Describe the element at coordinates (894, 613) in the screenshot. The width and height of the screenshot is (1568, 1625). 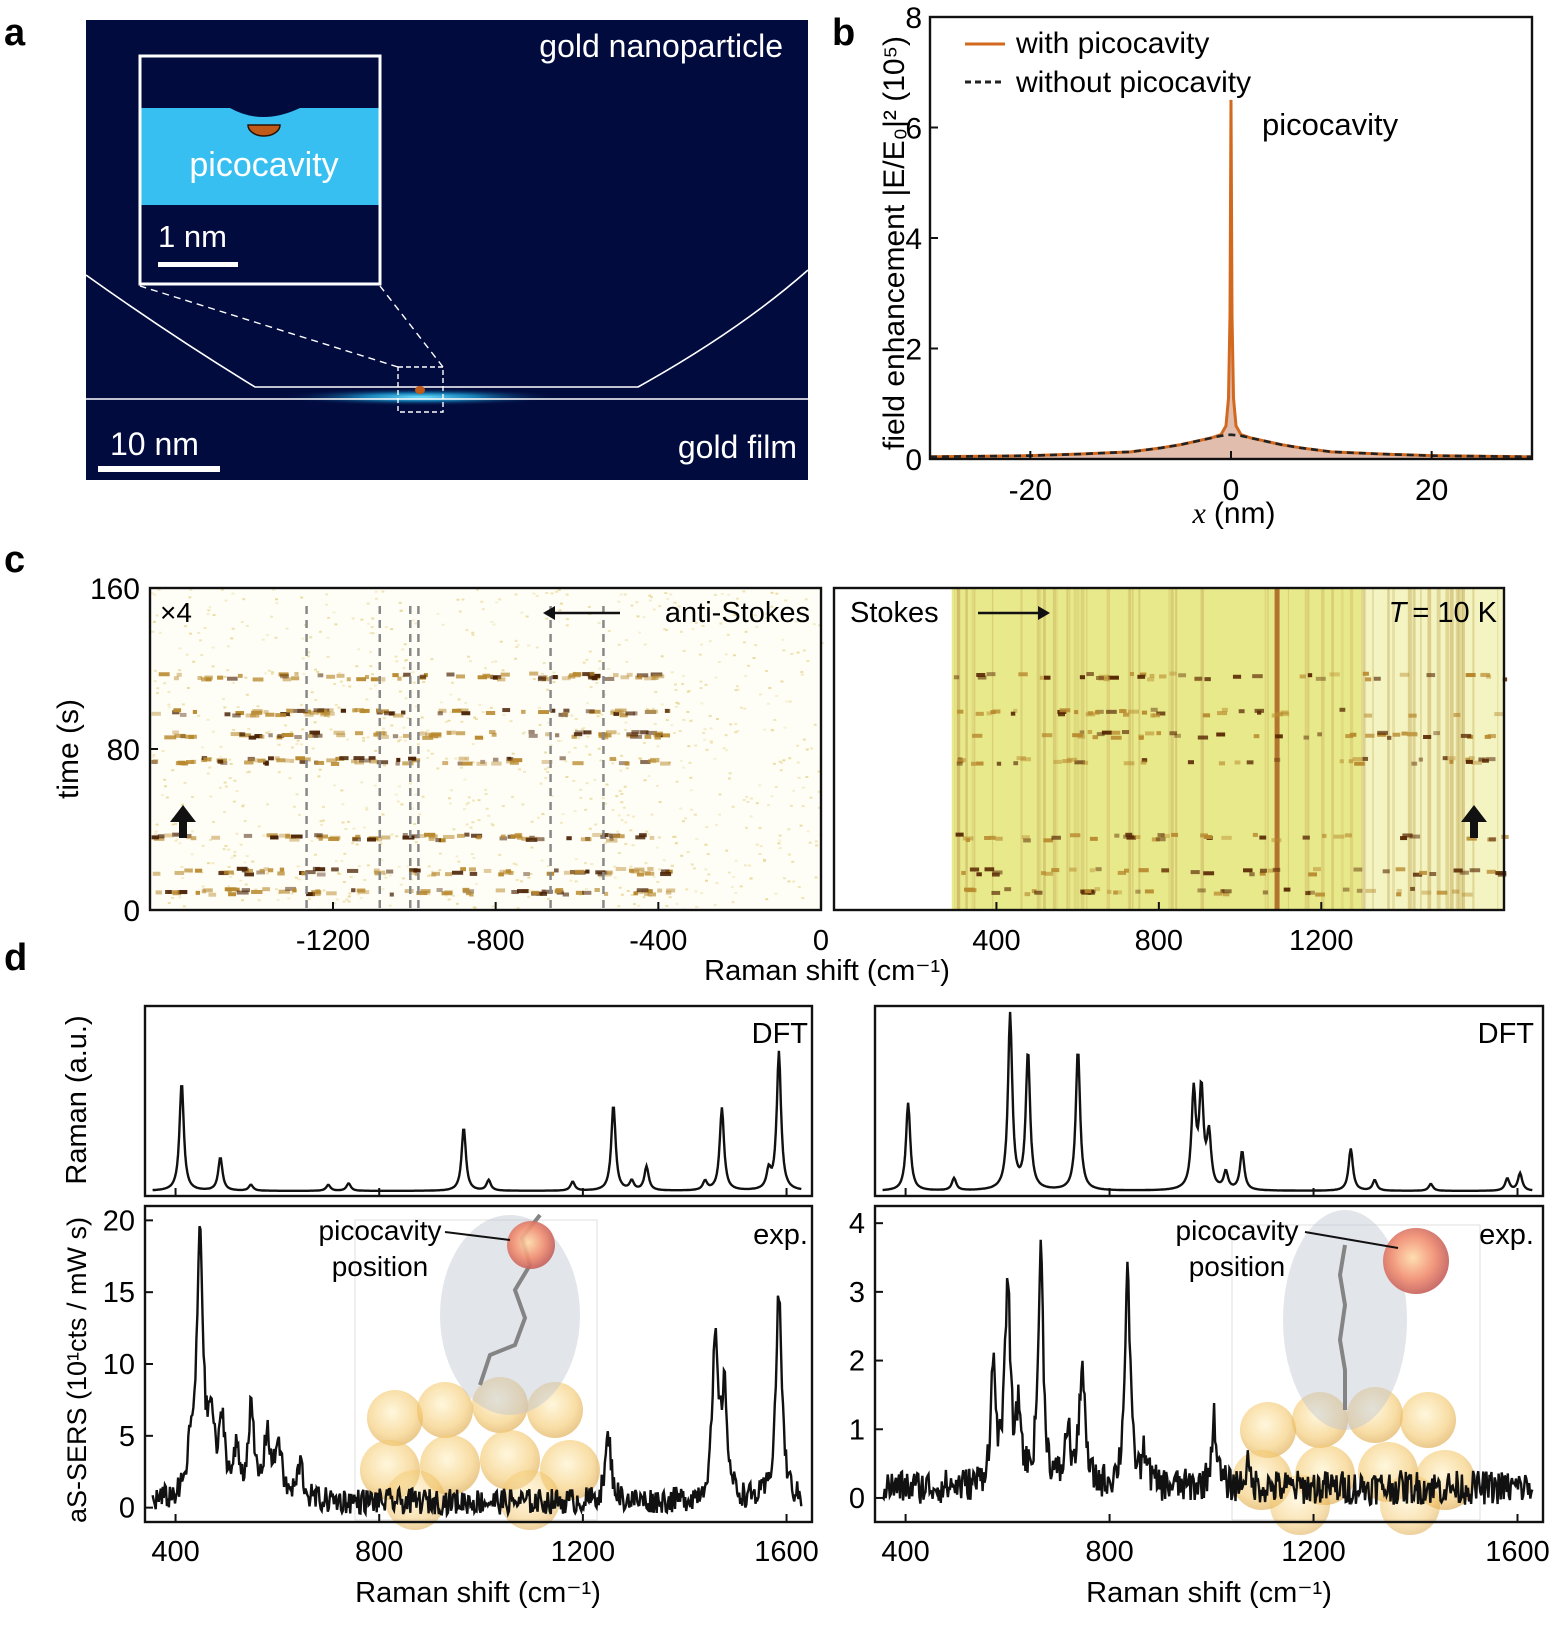
I see `stokes-label: Stokes` at that location.